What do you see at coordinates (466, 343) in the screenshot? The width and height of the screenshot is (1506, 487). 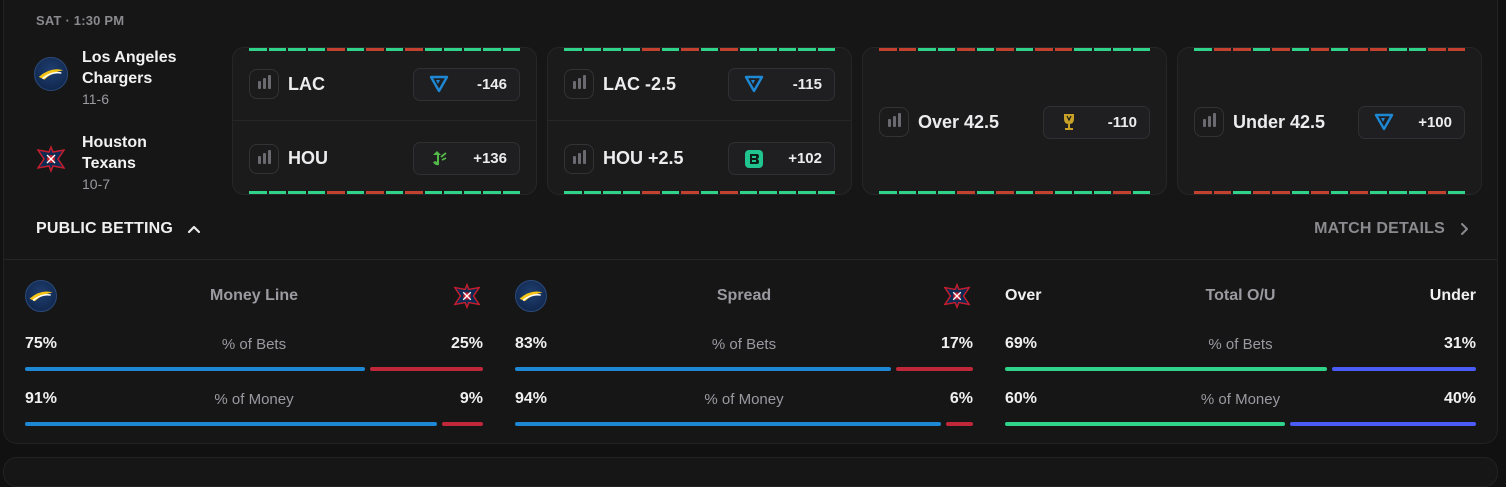 I see `right-percent: 25%` at bounding box center [466, 343].